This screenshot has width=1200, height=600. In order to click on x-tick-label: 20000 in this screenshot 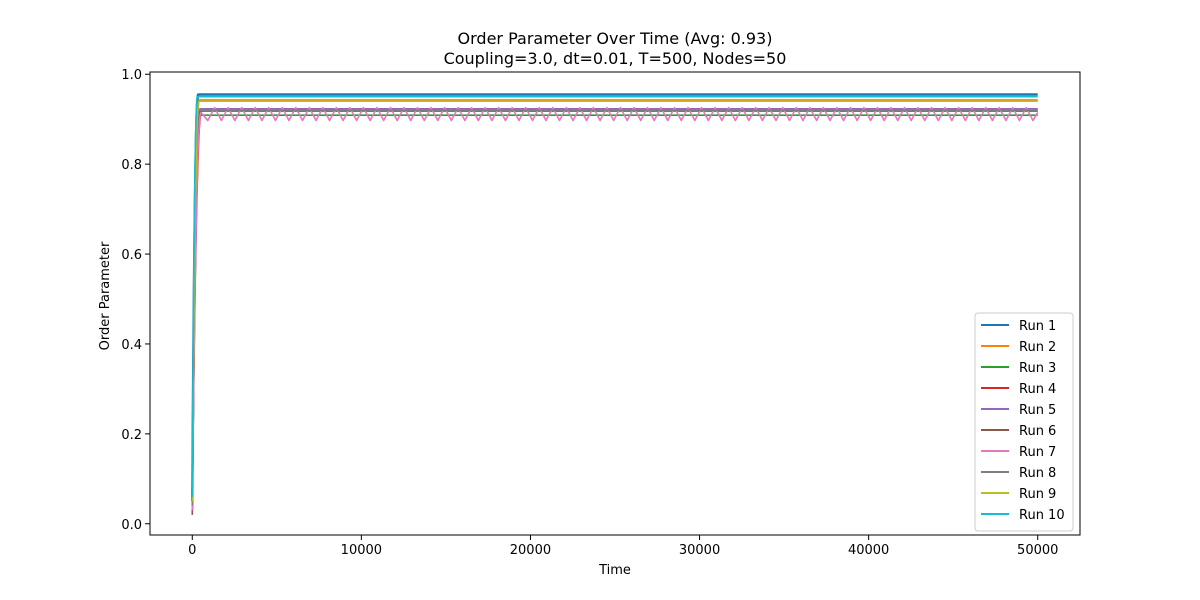, I will do `click(530, 550)`.